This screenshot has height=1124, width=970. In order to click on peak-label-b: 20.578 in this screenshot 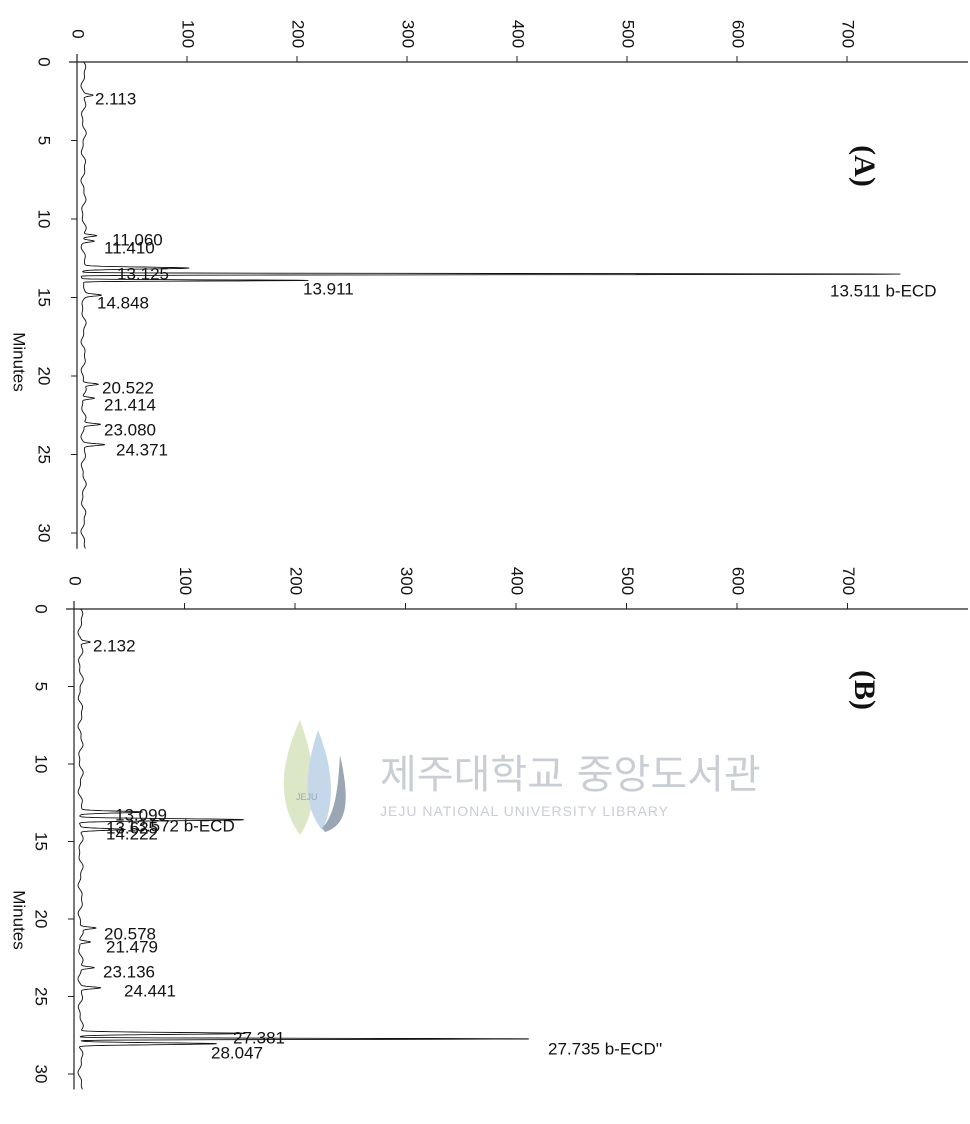, I will do `click(130, 933)`.